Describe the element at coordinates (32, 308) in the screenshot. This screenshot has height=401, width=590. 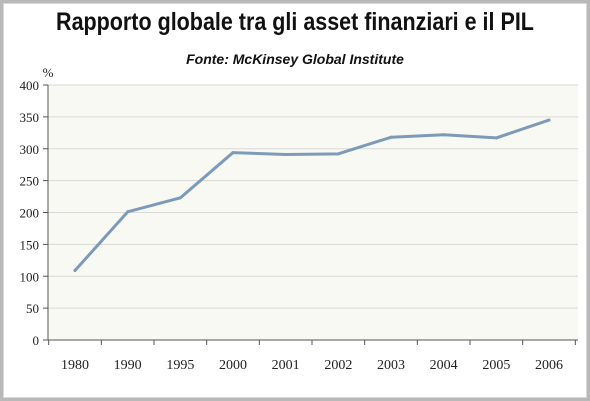
I see `y-tick-label: 50` at that location.